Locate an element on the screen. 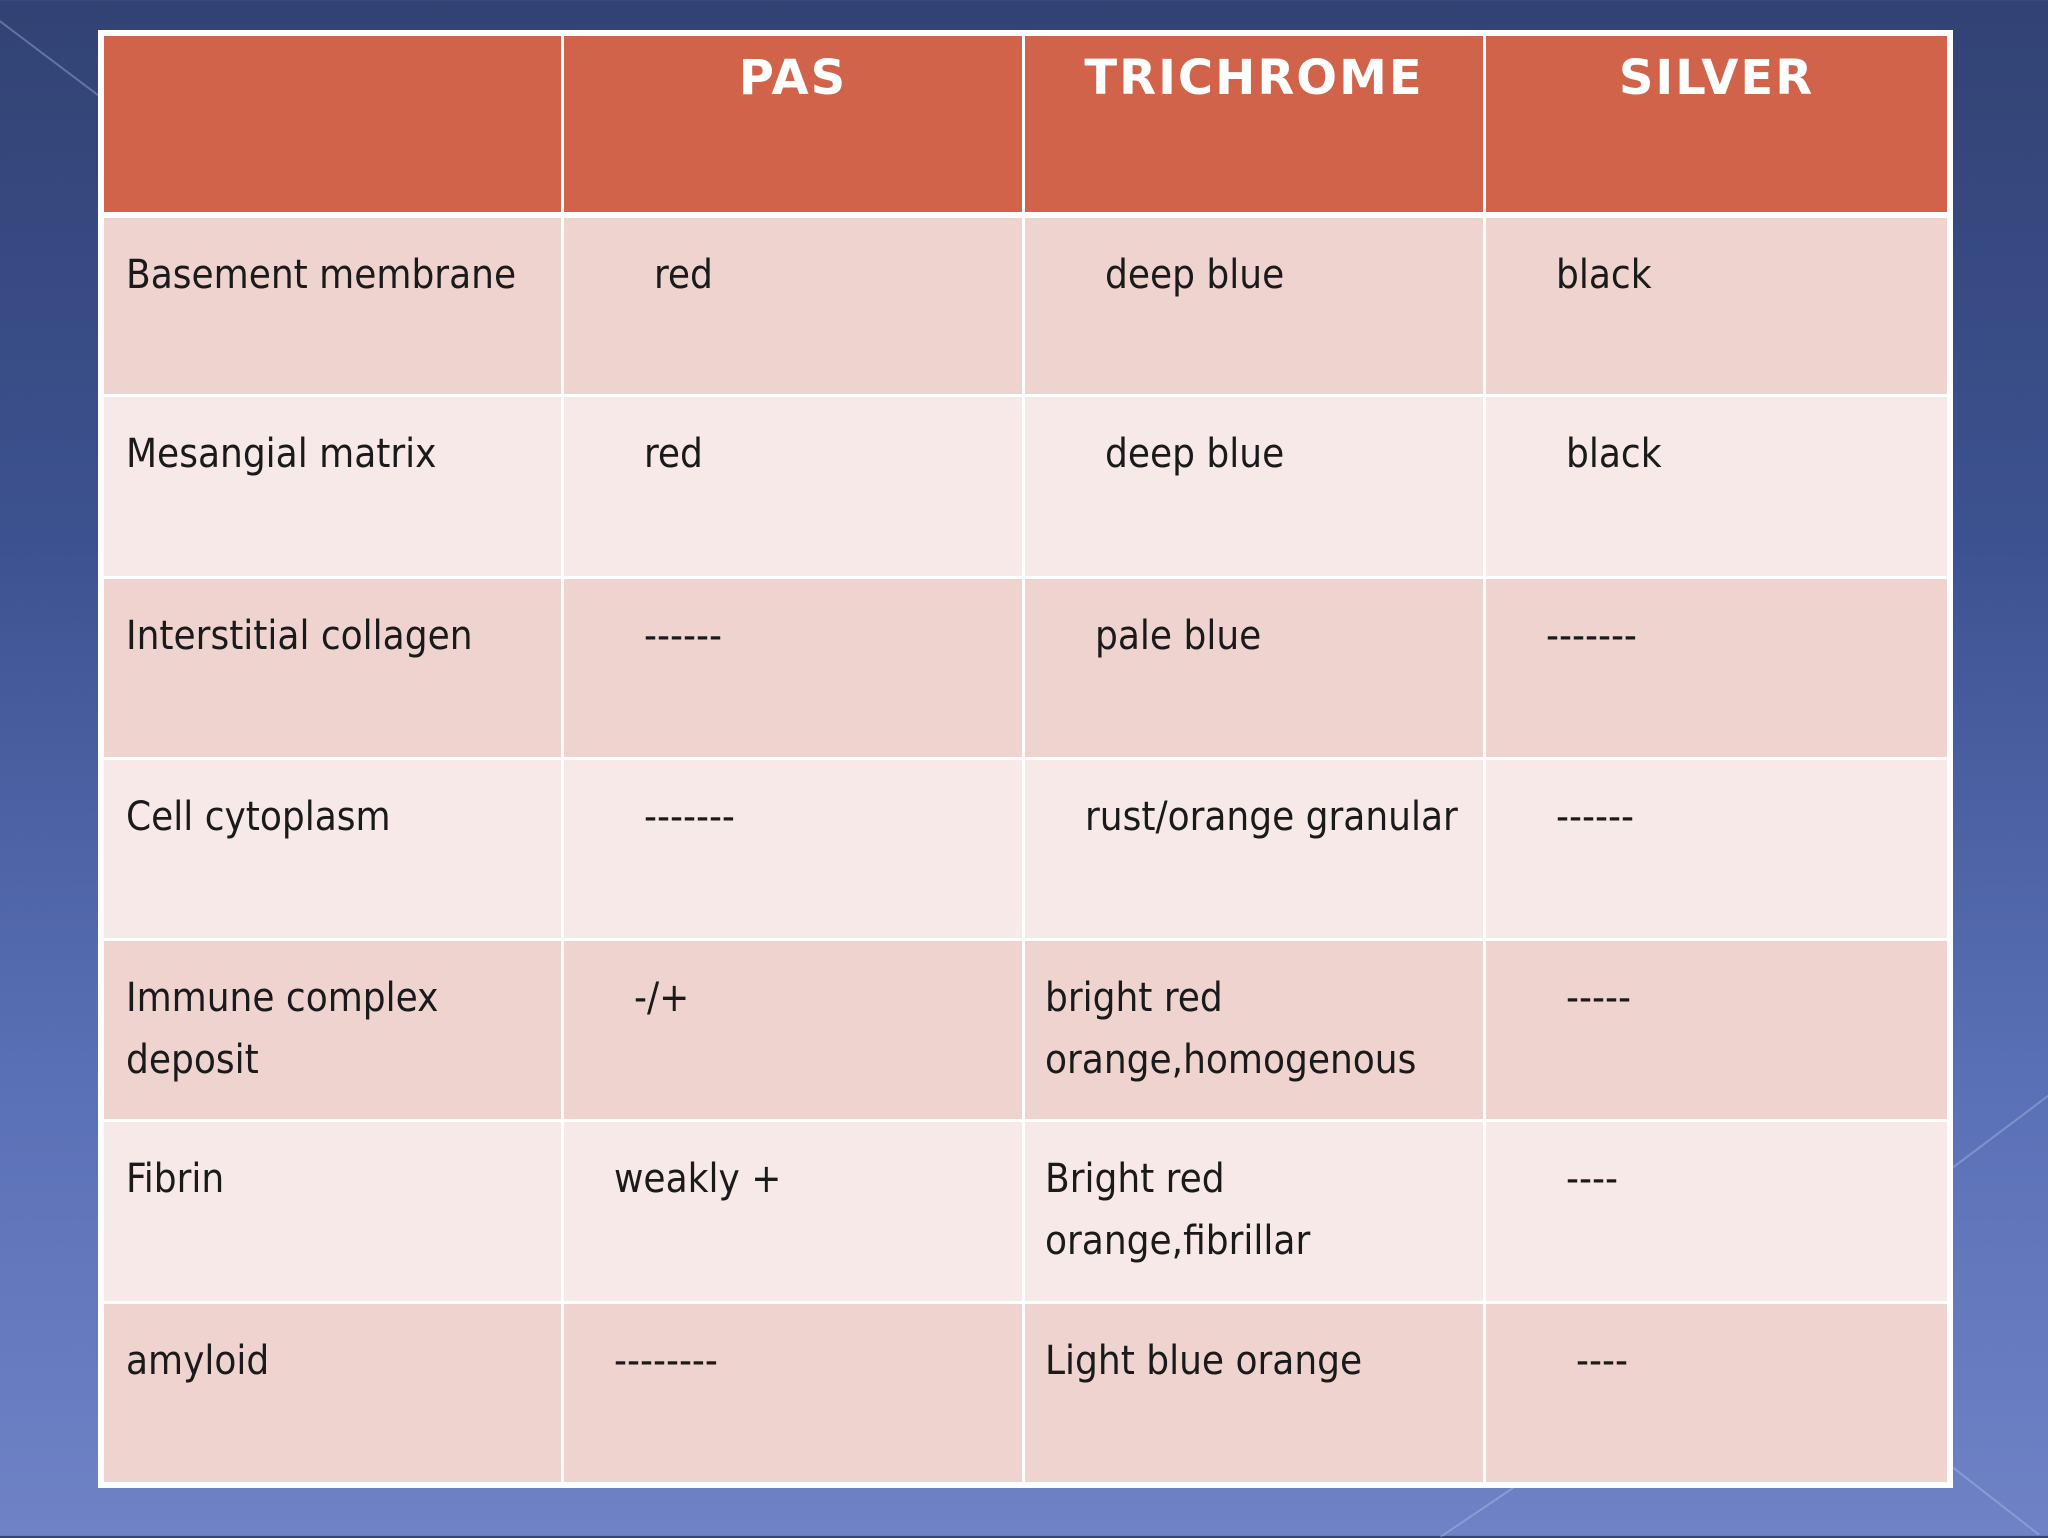 The height and width of the screenshot is (1538, 2048). silver-cell: ----- is located at coordinates (1716, 1030).